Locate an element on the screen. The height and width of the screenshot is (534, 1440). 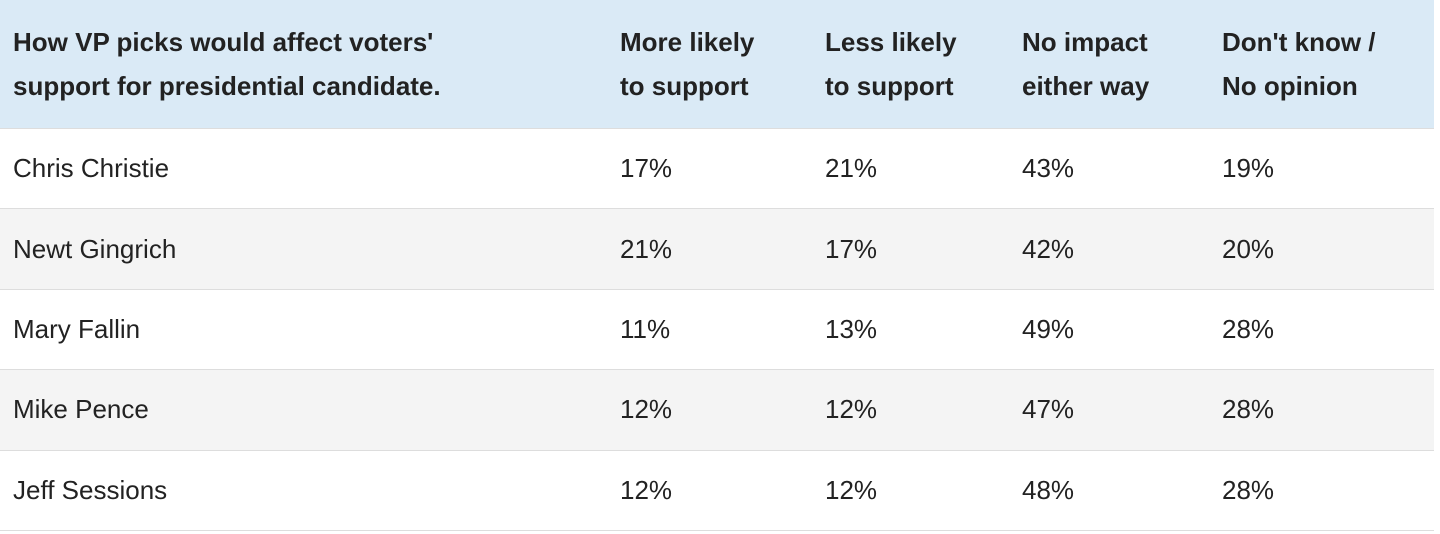
name-cell: Mike Pence is located at coordinates (81, 409).